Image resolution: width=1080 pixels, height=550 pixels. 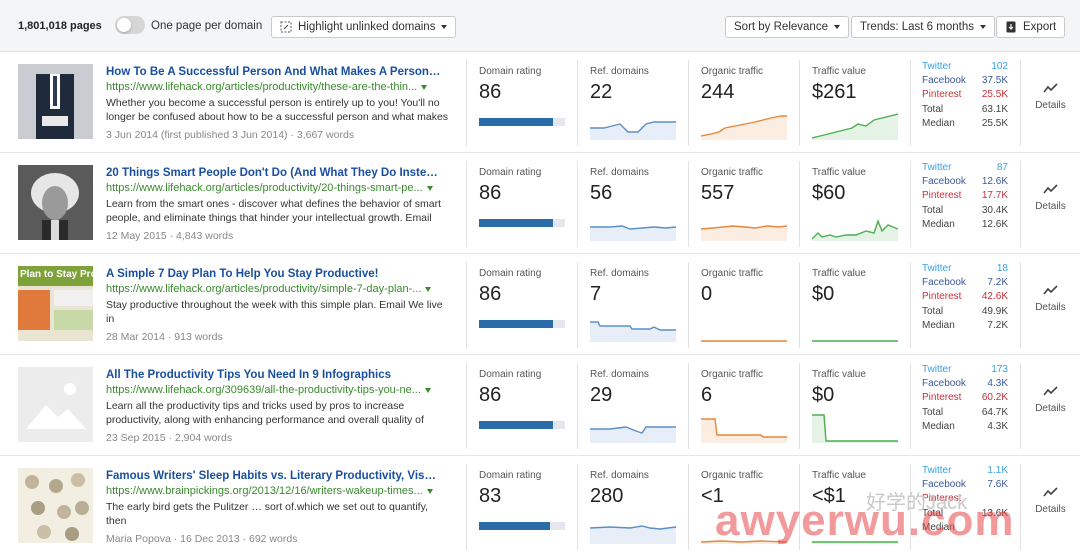 What do you see at coordinates (933, 109) in the screenshot?
I see `total-label: Total` at bounding box center [933, 109].